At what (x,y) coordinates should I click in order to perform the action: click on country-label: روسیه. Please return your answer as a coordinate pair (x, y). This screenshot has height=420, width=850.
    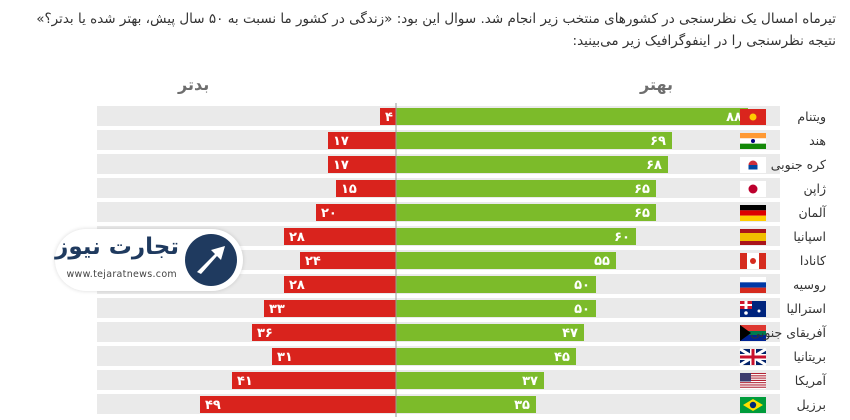
    Looking at the image, I should click on (809, 285).